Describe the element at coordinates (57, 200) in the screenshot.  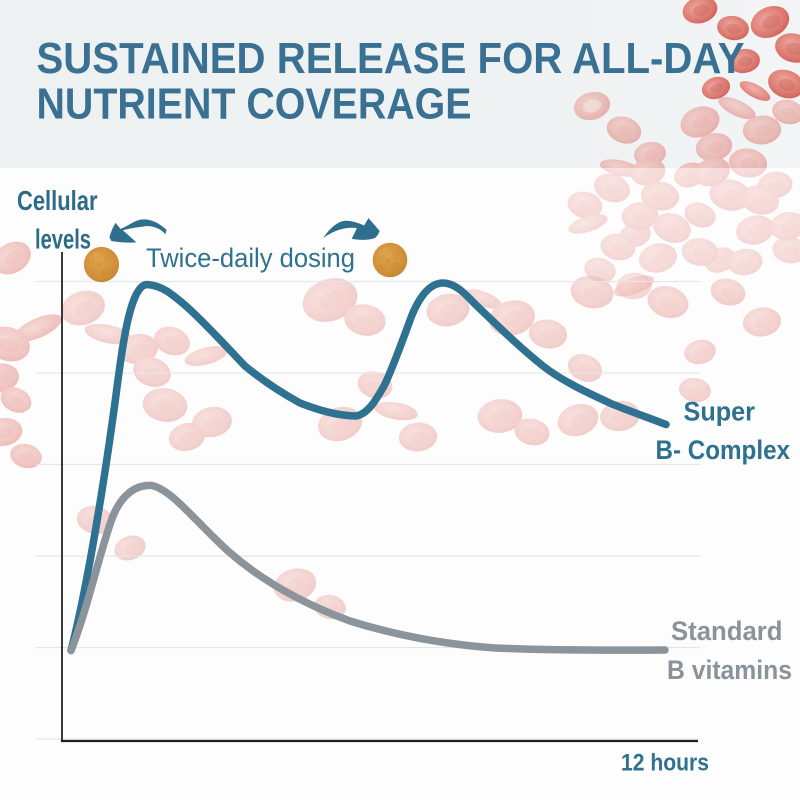
I see `svg-text: Cellular` at that location.